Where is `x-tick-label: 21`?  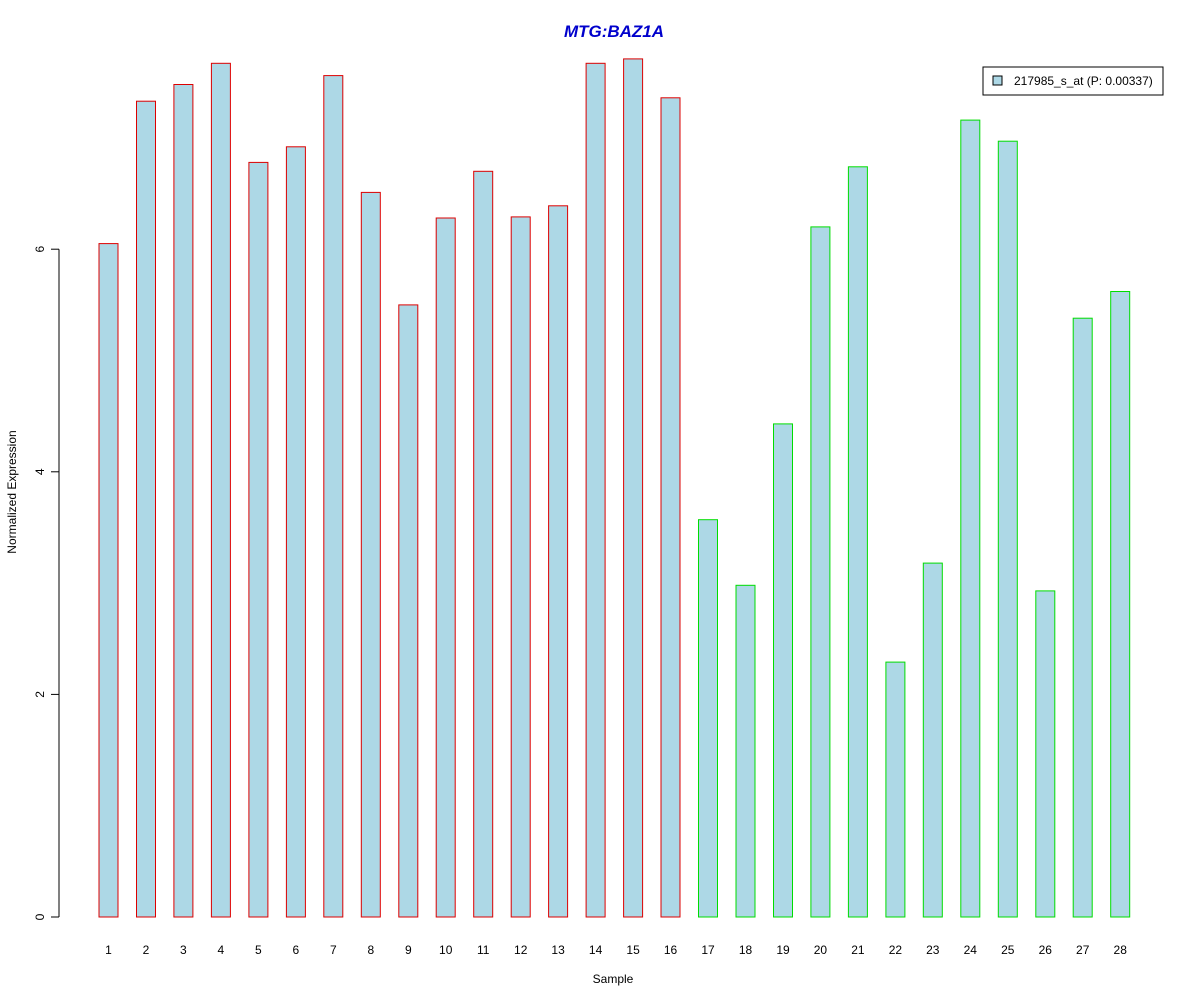 x-tick-label: 21 is located at coordinates (858, 950).